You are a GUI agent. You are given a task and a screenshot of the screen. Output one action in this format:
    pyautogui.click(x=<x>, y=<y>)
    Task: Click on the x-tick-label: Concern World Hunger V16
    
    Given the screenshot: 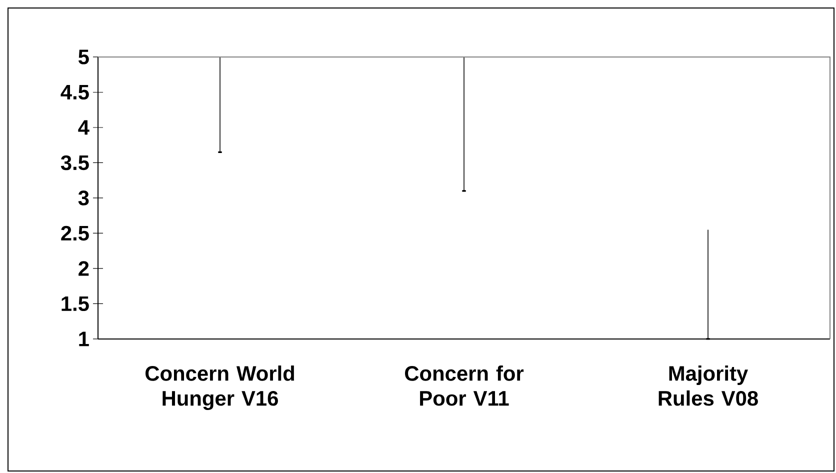 What is the action you would take?
    pyautogui.click(x=220, y=388)
    